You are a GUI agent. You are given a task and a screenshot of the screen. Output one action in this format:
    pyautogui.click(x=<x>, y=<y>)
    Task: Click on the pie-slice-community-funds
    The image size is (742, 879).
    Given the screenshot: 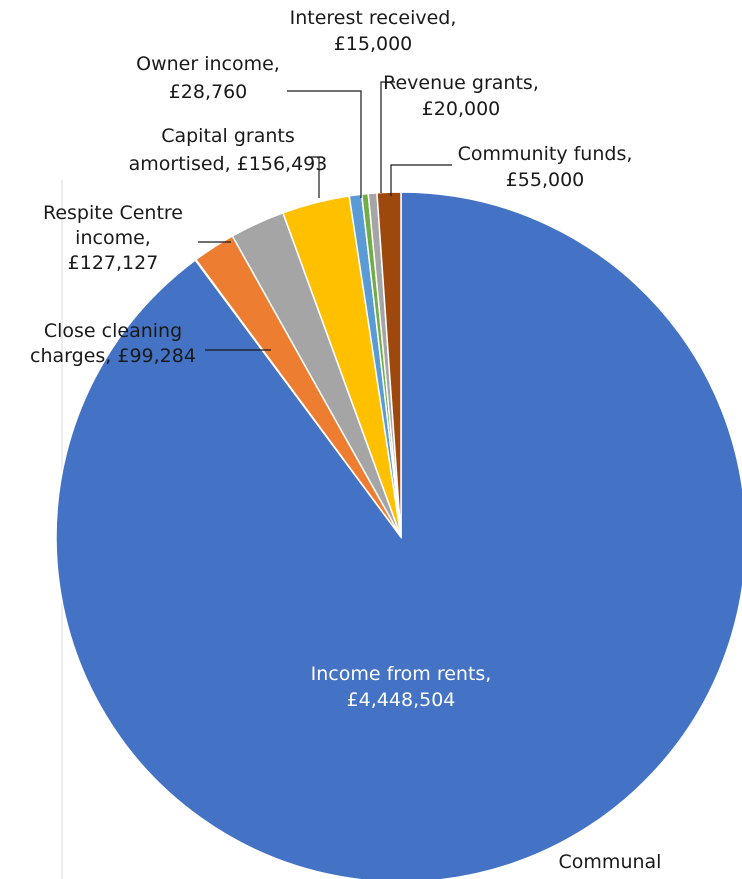 What is the action you would take?
    pyautogui.click(x=389, y=364)
    